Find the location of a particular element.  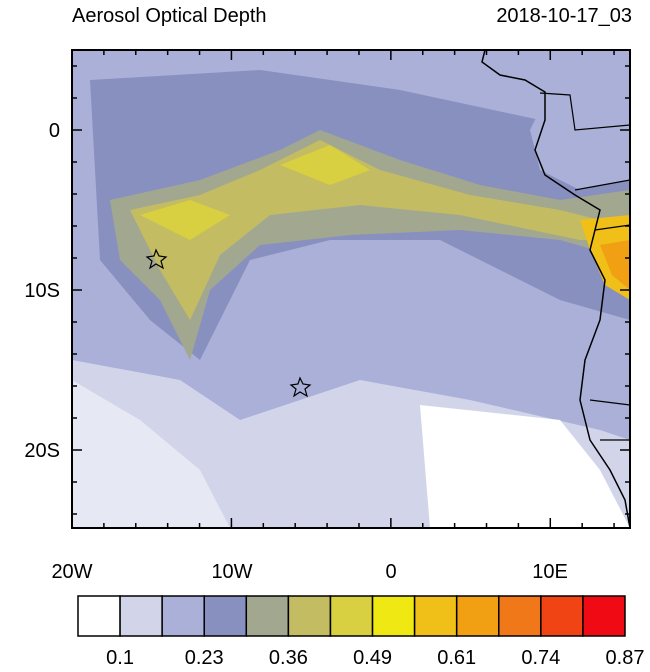

map-title: Aerosol Optical Depth is located at coordinates (169, 16).